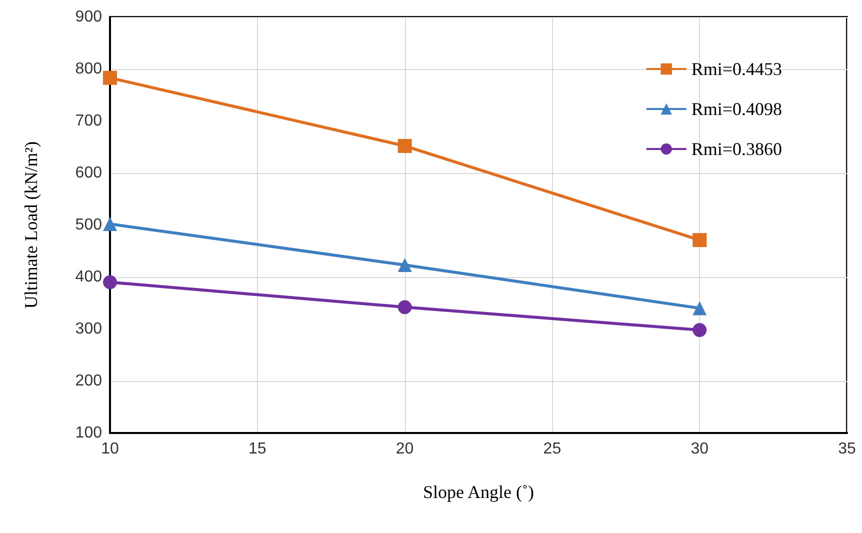  Describe the element at coordinates (847, 449) in the screenshot. I see `x-tick-label: 35` at that location.